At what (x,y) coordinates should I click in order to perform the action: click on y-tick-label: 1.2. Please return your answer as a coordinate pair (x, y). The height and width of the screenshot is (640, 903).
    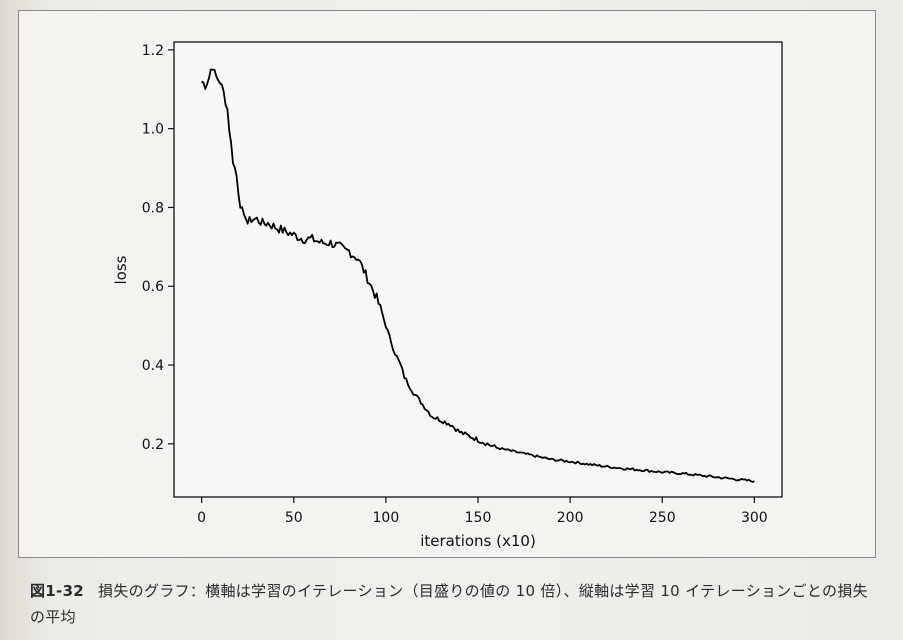
    Looking at the image, I should click on (153, 51).